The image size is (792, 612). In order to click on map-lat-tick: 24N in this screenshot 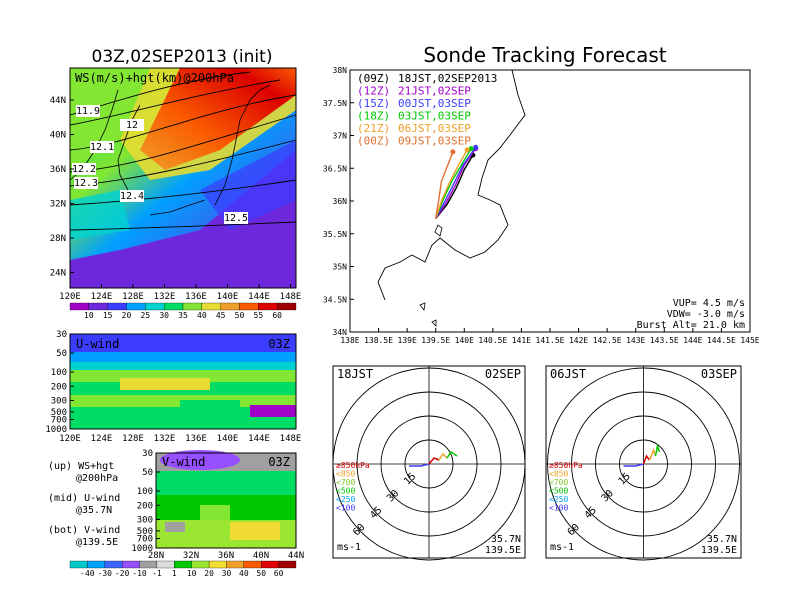, I will do `click(58, 274)`.